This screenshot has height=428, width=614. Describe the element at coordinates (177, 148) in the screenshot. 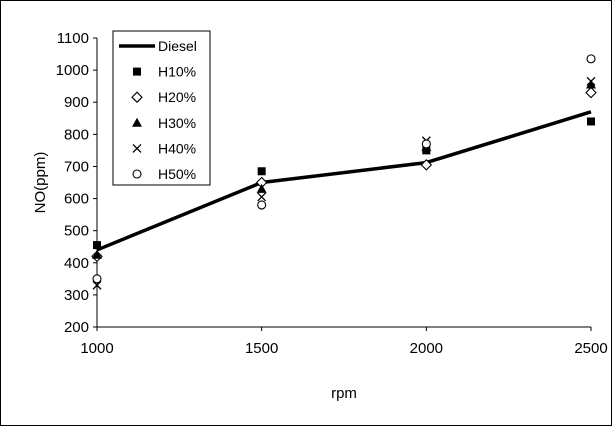

I see `legend-label-h40pct: H40%` at that location.